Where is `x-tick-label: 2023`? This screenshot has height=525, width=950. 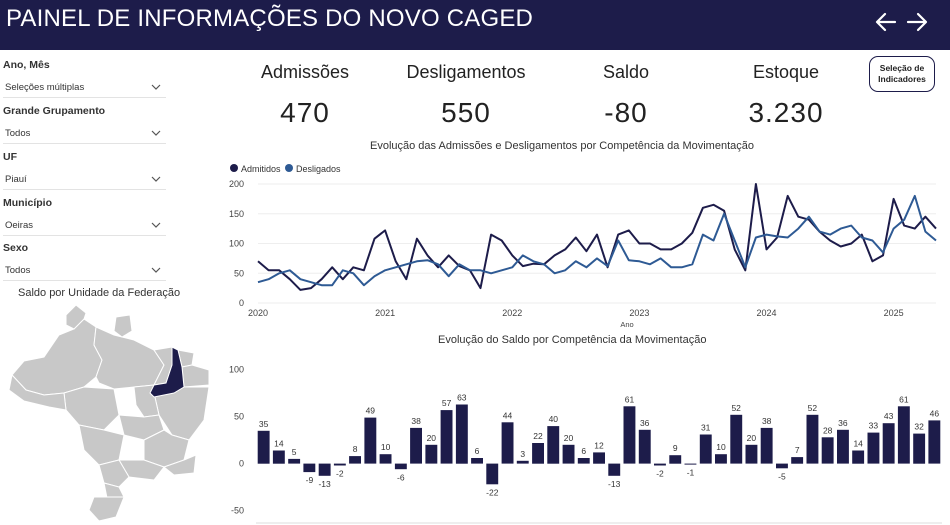 x-tick-label: 2023 is located at coordinates (639, 313).